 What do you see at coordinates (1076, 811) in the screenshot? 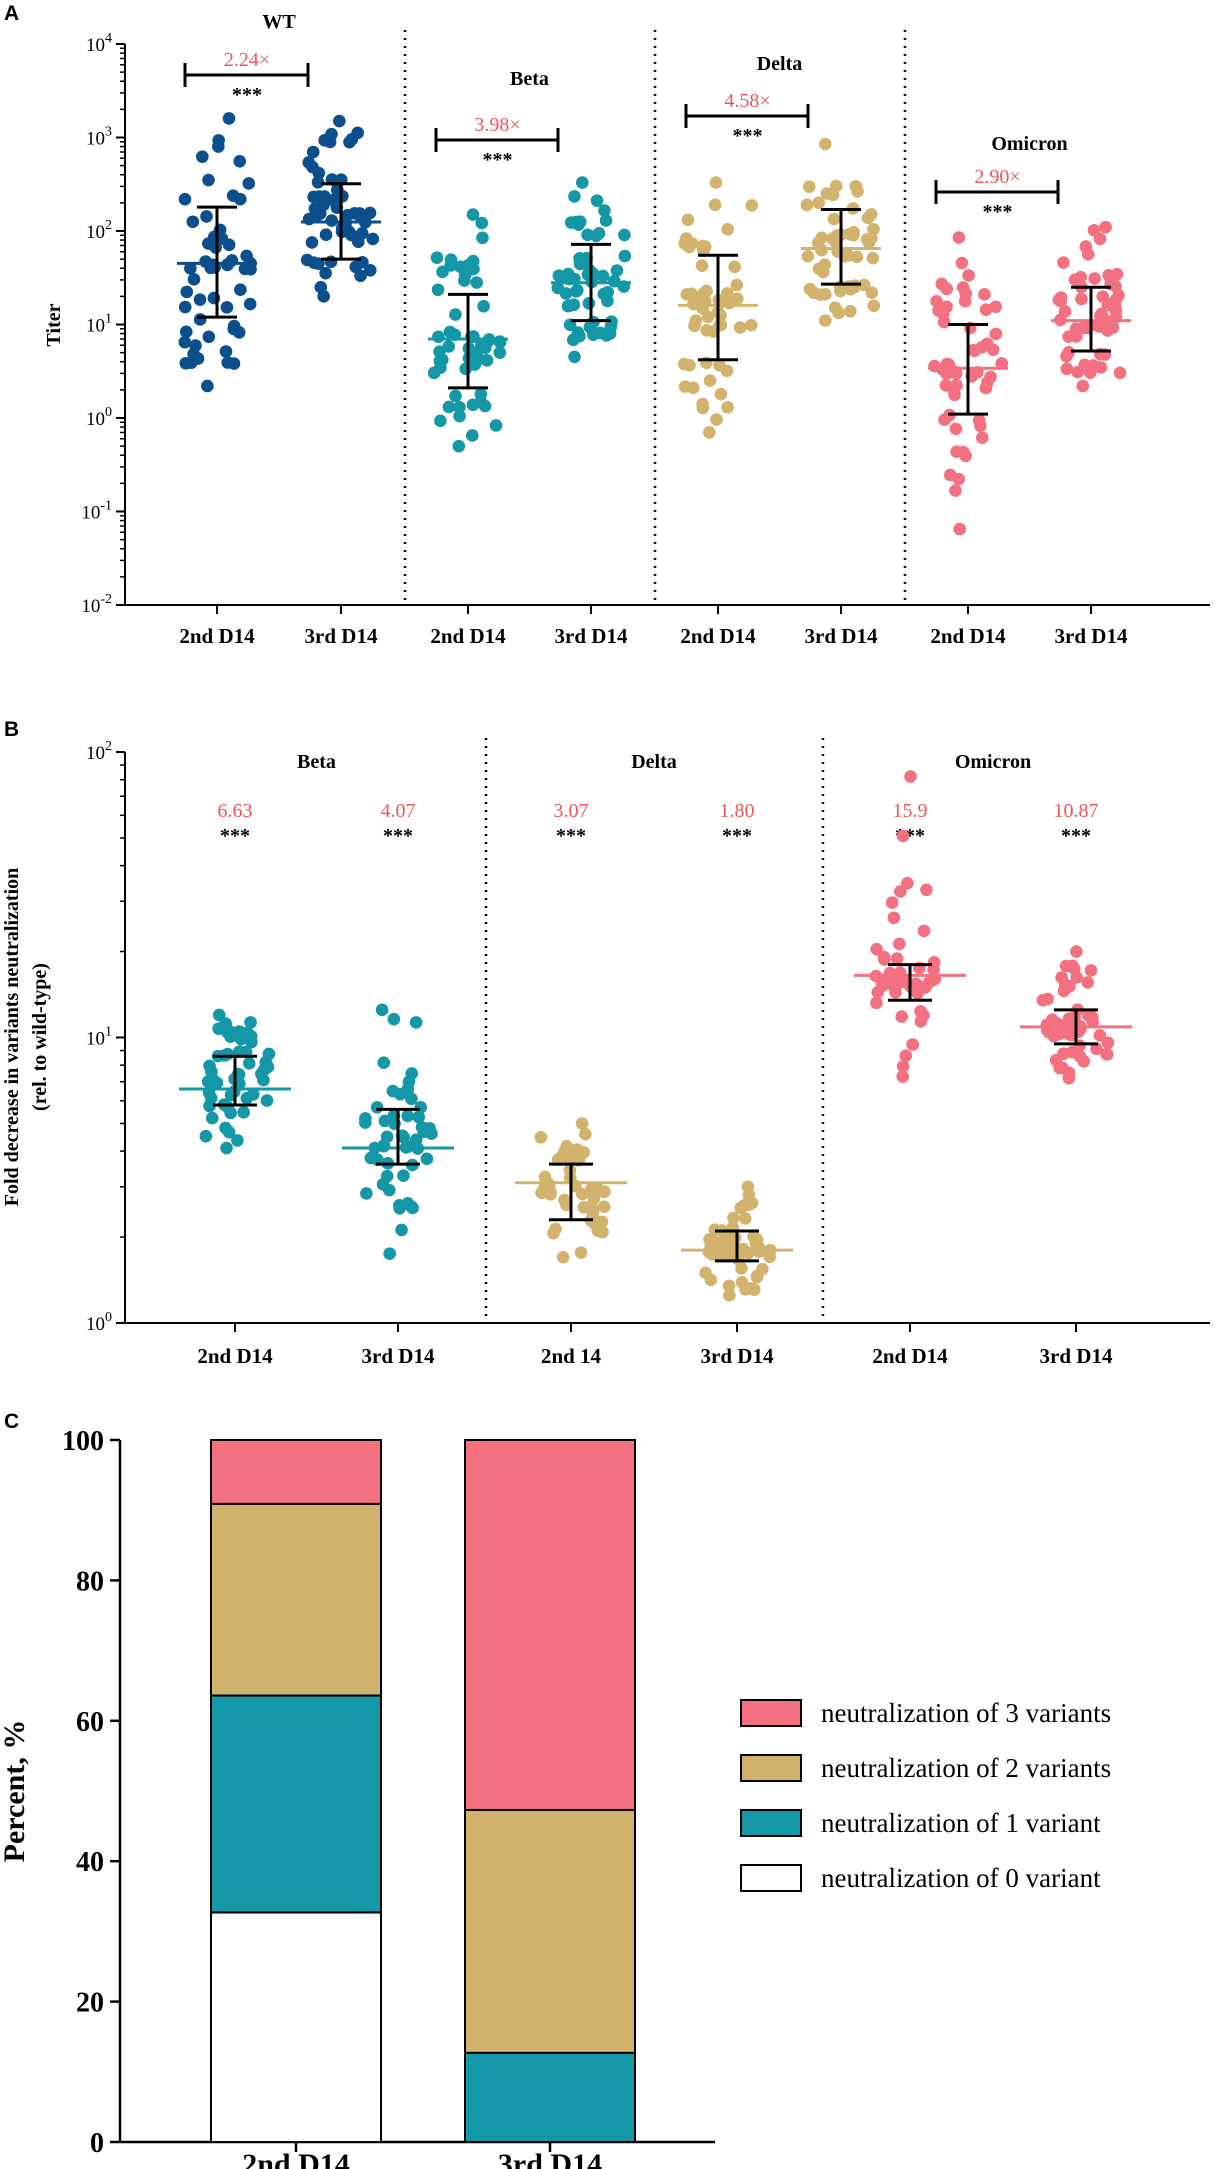
I see `panel-b-omicron-3rd-d14-fold: 10.87` at bounding box center [1076, 811].